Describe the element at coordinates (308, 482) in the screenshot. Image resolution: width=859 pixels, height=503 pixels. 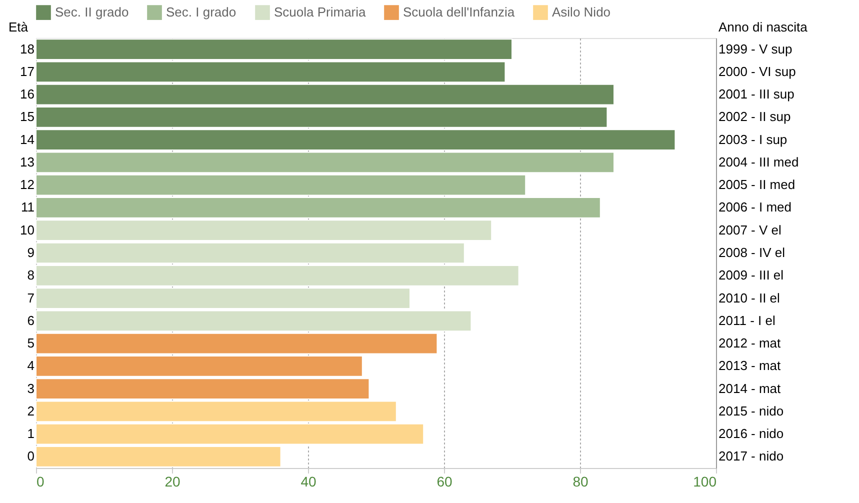
I see `x-tick-label: 40` at that location.